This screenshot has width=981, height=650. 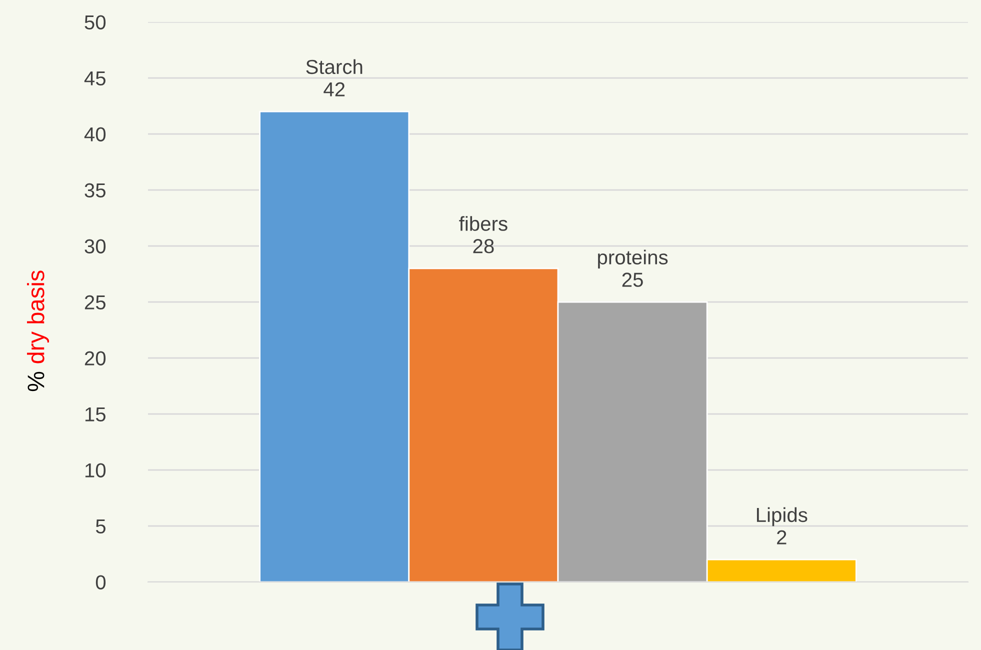 I want to click on y-tick-label: 50, so click(x=95, y=22).